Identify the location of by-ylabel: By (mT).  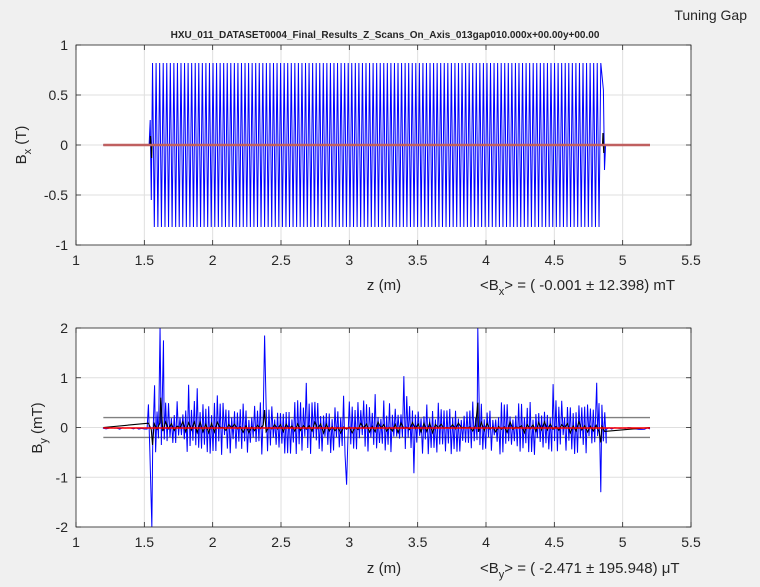
(39, 427).